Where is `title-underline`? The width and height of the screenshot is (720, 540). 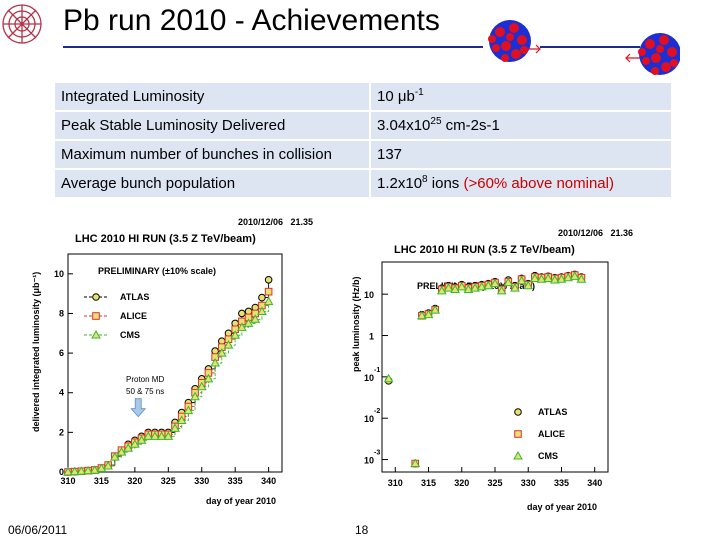 title-underline is located at coordinates (273, 47).